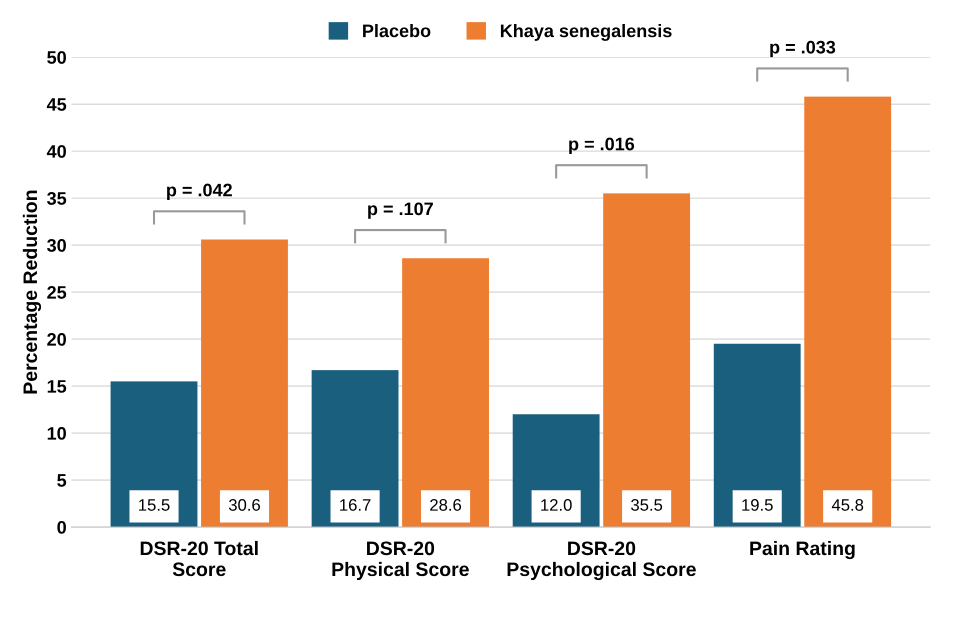 The image size is (954, 635). What do you see at coordinates (446, 505) in the screenshot?
I see `data-label: 28.6` at bounding box center [446, 505].